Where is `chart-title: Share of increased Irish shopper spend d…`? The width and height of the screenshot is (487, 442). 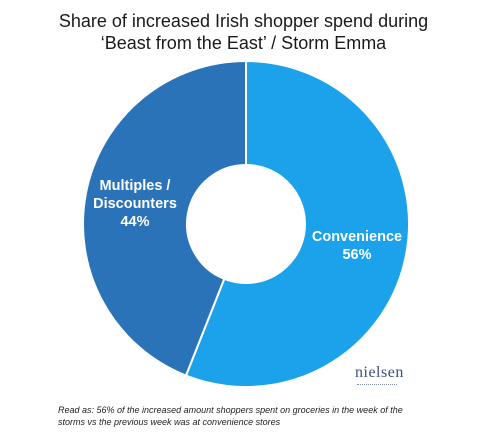 chart-title: Share of increased Irish shopper spend d… is located at coordinates (243, 32).